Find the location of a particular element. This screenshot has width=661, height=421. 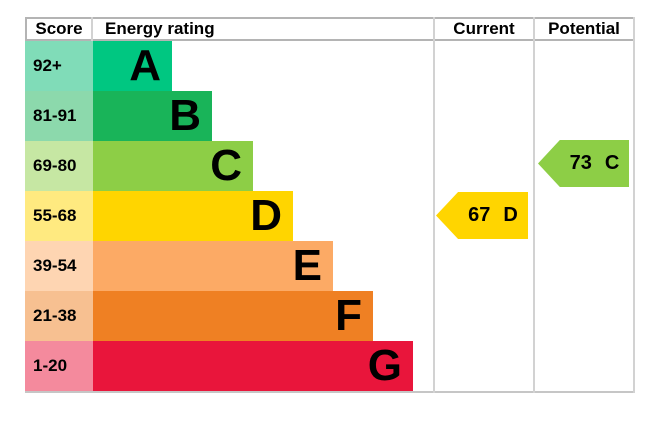

current-rating-letter: D is located at coordinates (510, 215).